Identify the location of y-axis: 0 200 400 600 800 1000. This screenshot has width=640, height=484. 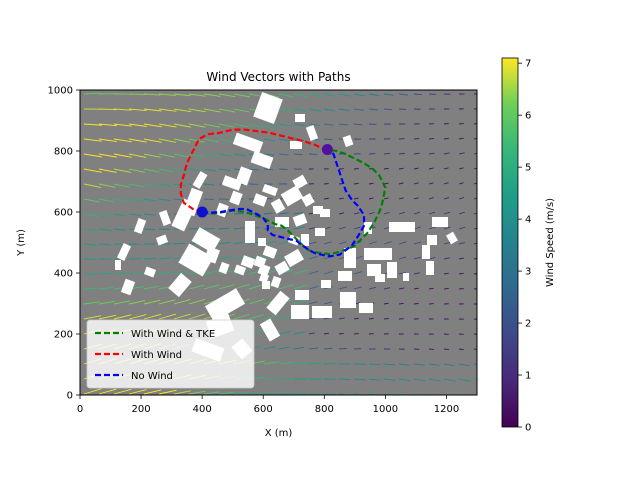
(64, 244).